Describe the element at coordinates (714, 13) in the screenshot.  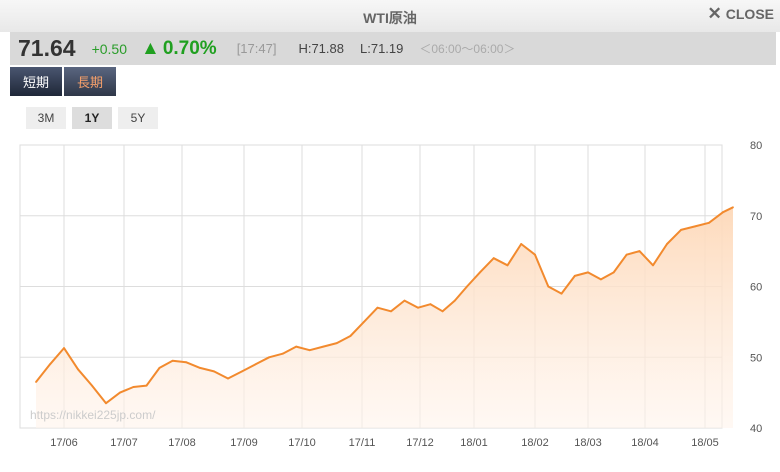
I see `close-icon: ✕` at that location.